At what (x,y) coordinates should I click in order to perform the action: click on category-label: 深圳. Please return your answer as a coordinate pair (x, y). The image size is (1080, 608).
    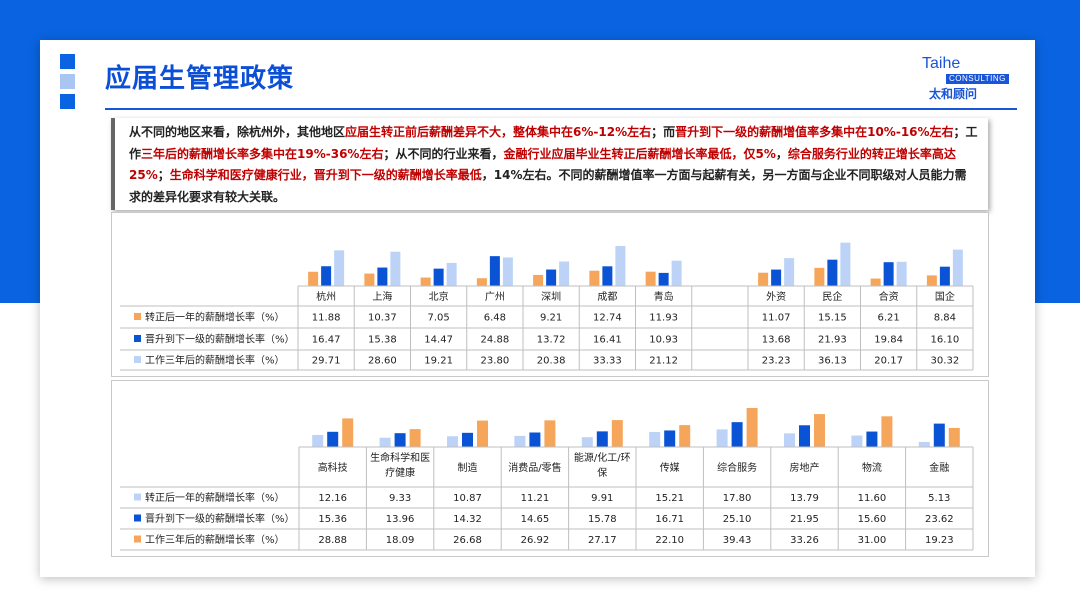
    Looking at the image, I should click on (551, 297).